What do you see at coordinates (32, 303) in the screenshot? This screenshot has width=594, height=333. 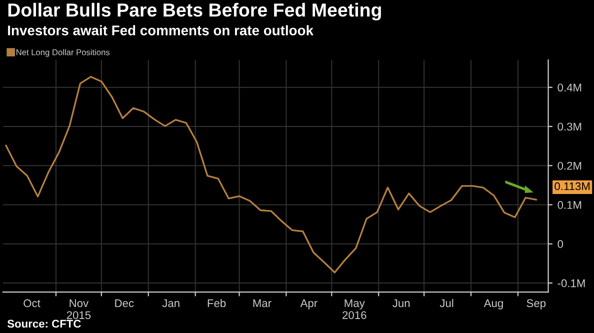 I see `x-tick-label: Oct` at bounding box center [32, 303].